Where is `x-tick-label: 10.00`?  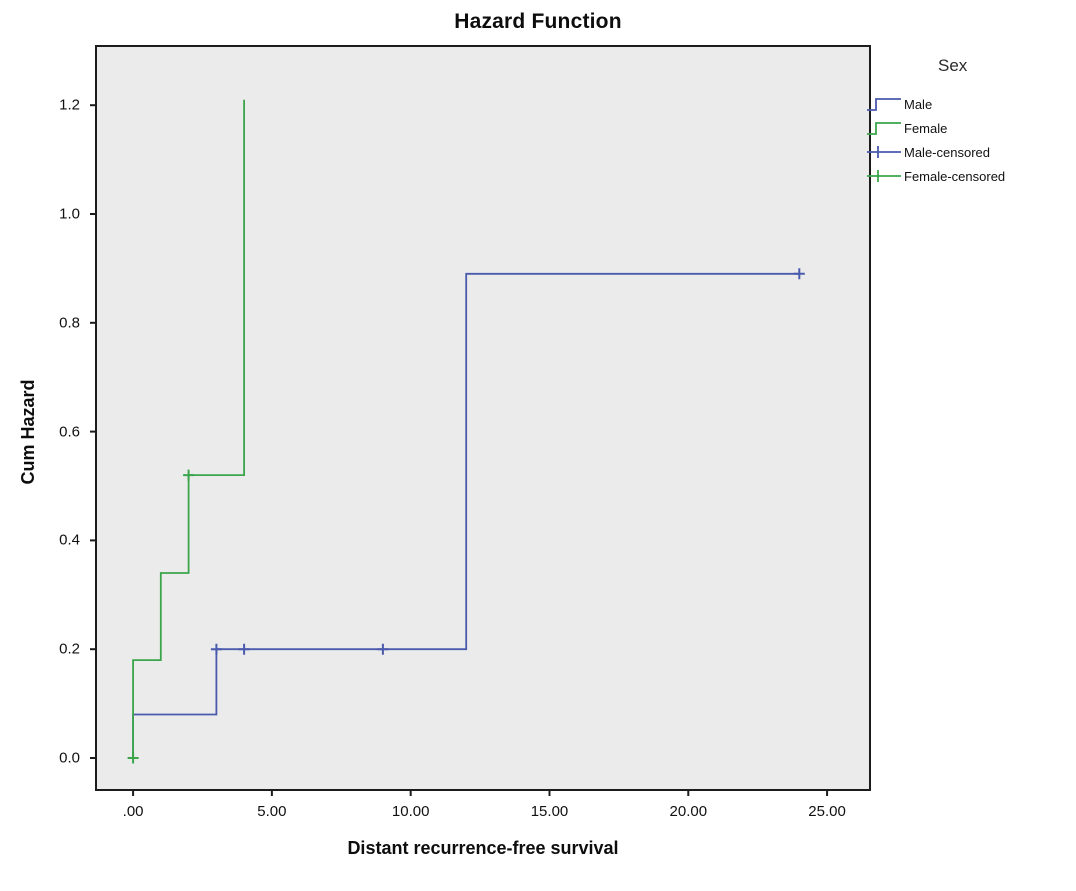 x-tick-label: 10.00 is located at coordinates (410, 811).